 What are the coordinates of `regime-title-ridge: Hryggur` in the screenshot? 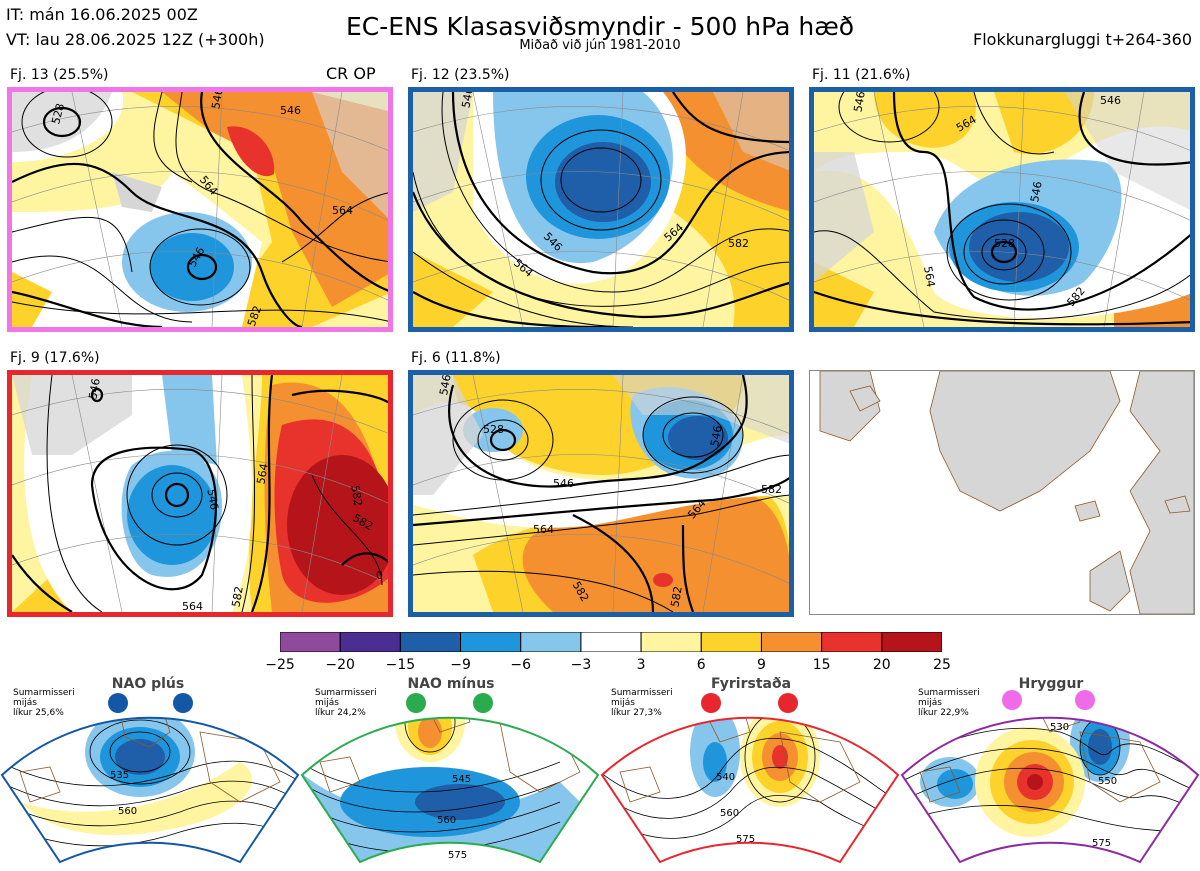 It's located at (1051, 684).